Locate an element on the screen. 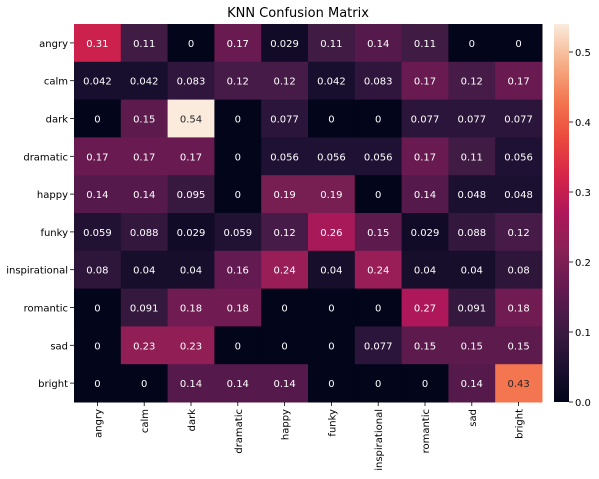 The width and height of the screenshot is (599, 479). cell-value-label: 0.059 is located at coordinates (237, 233).